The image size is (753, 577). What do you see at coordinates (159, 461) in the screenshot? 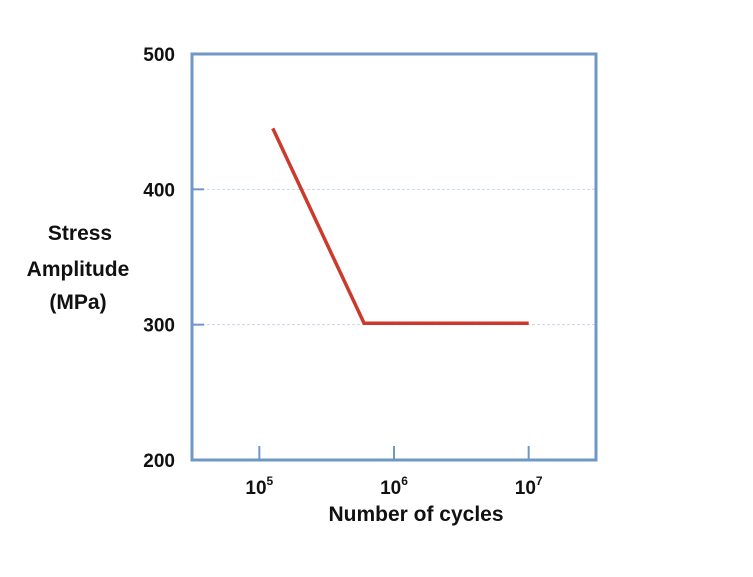
I see `y-tick-label-200: 200` at bounding box center [159, 461].